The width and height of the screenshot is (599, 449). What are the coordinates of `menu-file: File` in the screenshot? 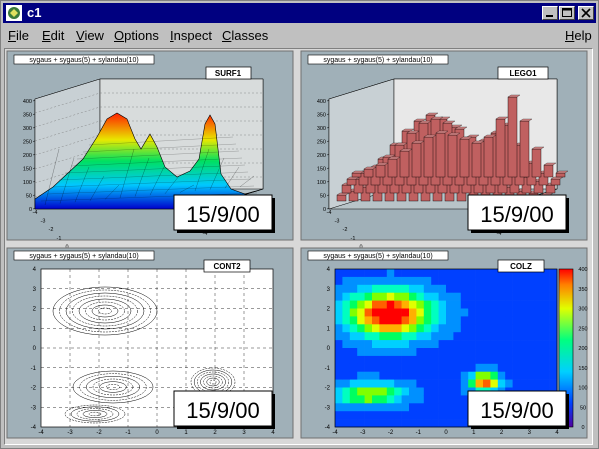 It's located at (18, 35).